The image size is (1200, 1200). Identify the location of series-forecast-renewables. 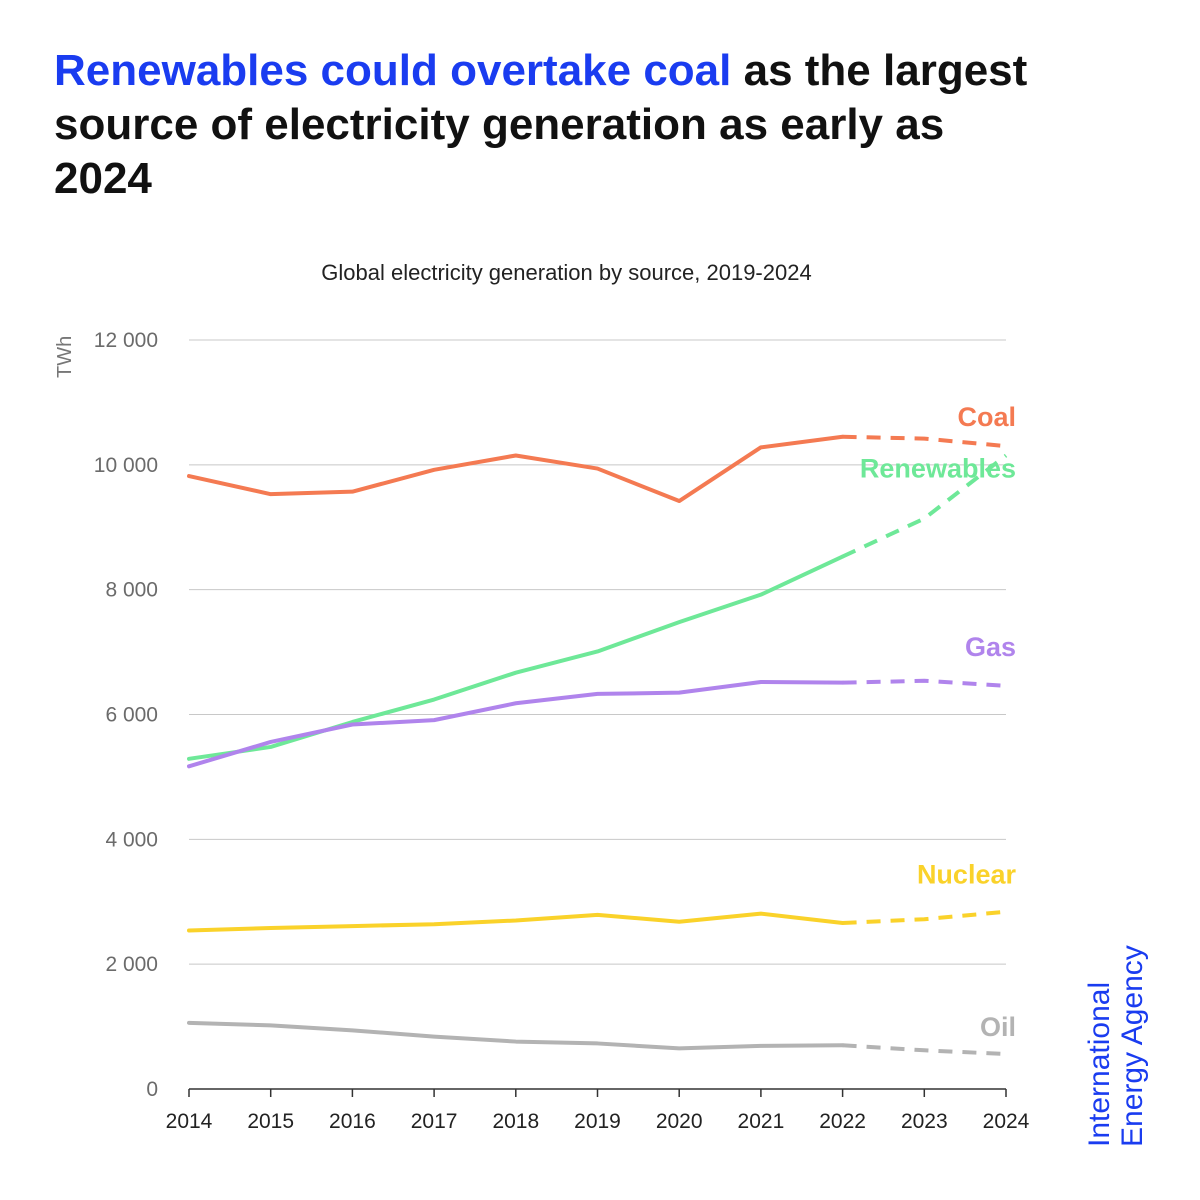
(924, 506).